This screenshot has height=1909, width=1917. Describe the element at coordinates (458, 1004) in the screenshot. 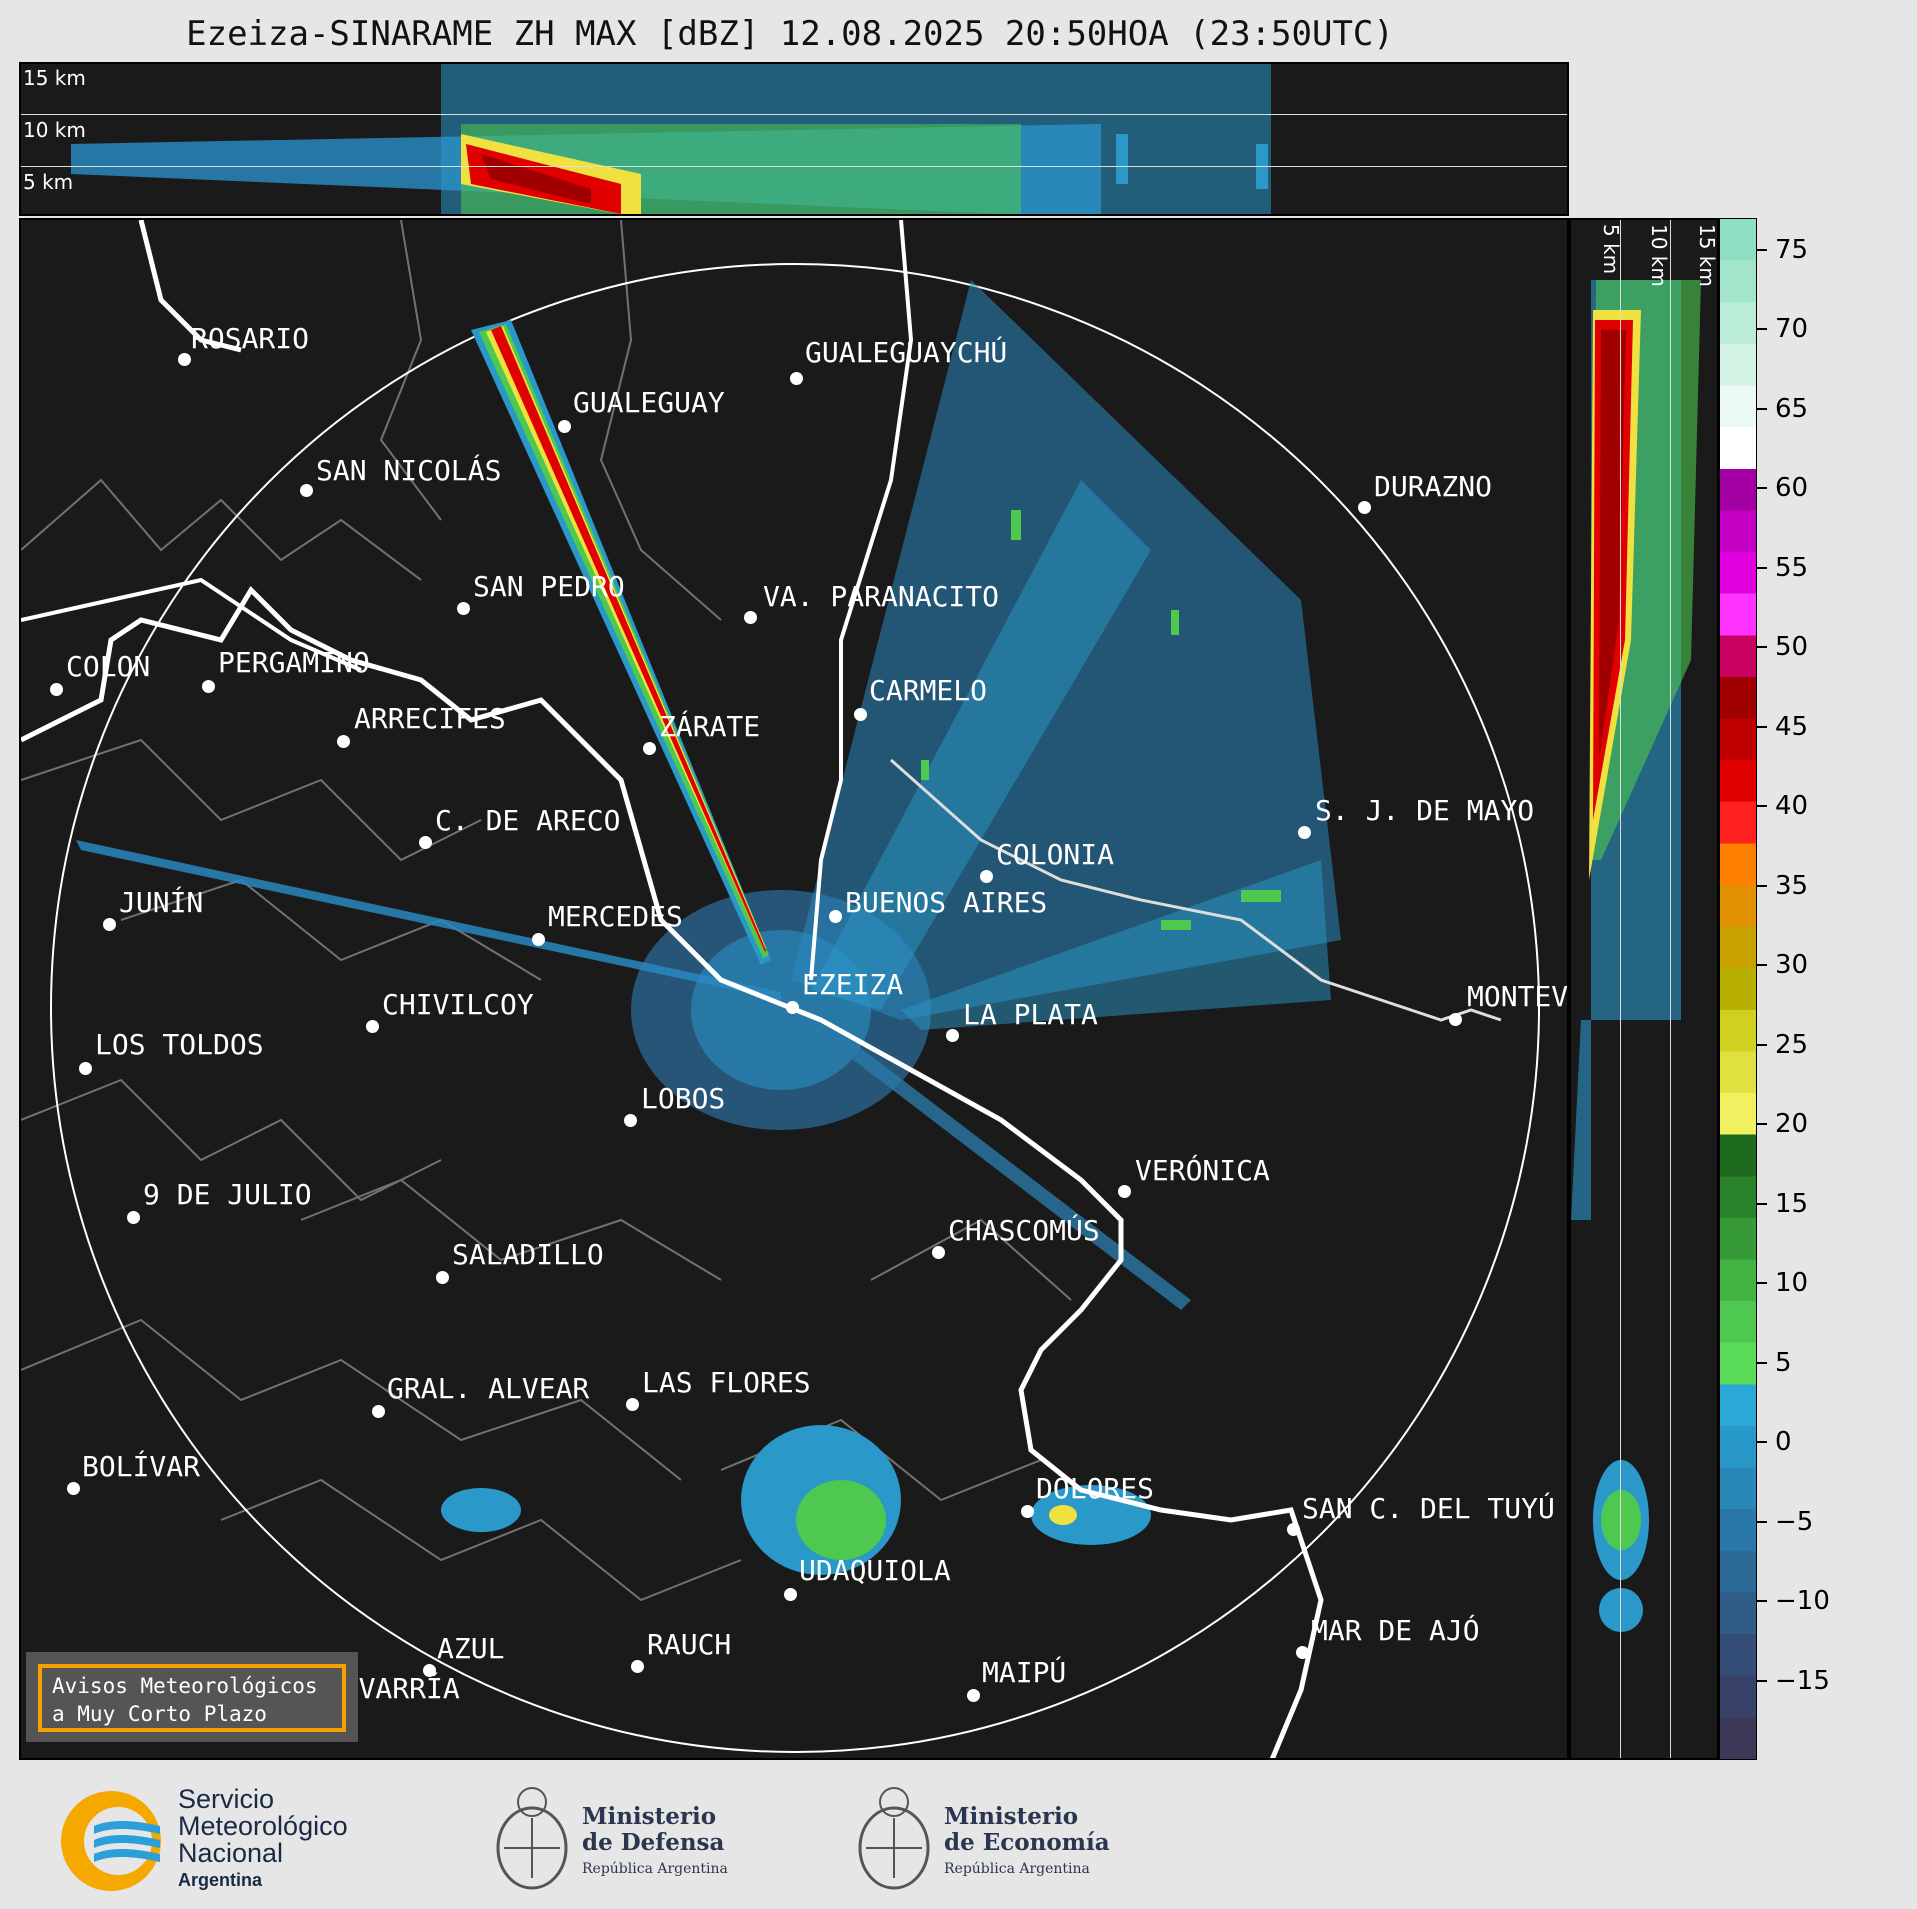

I see `city-label-chivilcoy: CHIVILCOY` at that location.